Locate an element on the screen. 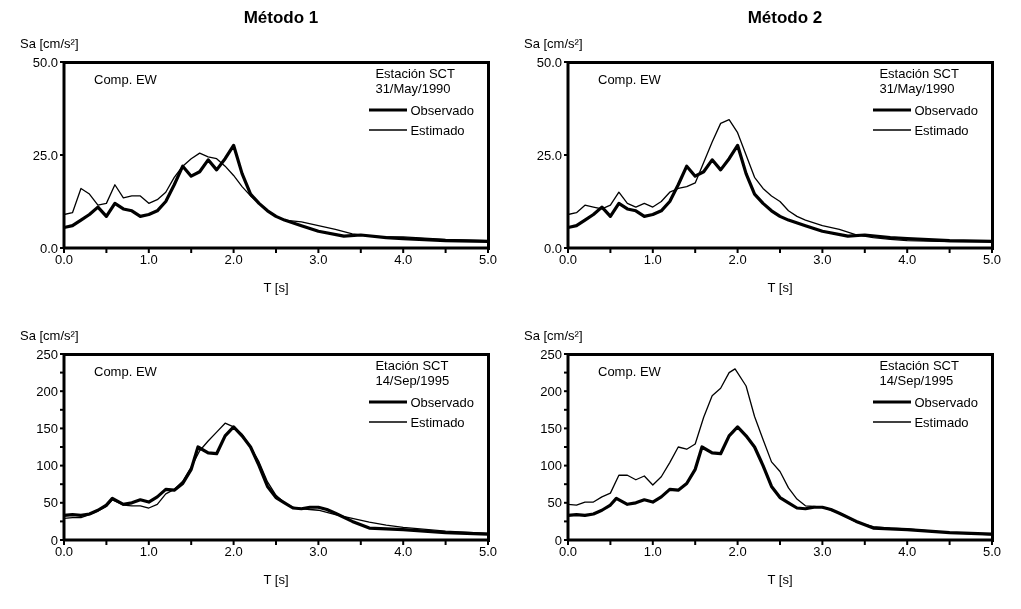 The width and height of the screenshot is (1021, 609). chart-title: Método 1 is located at coordinates (281, 18).